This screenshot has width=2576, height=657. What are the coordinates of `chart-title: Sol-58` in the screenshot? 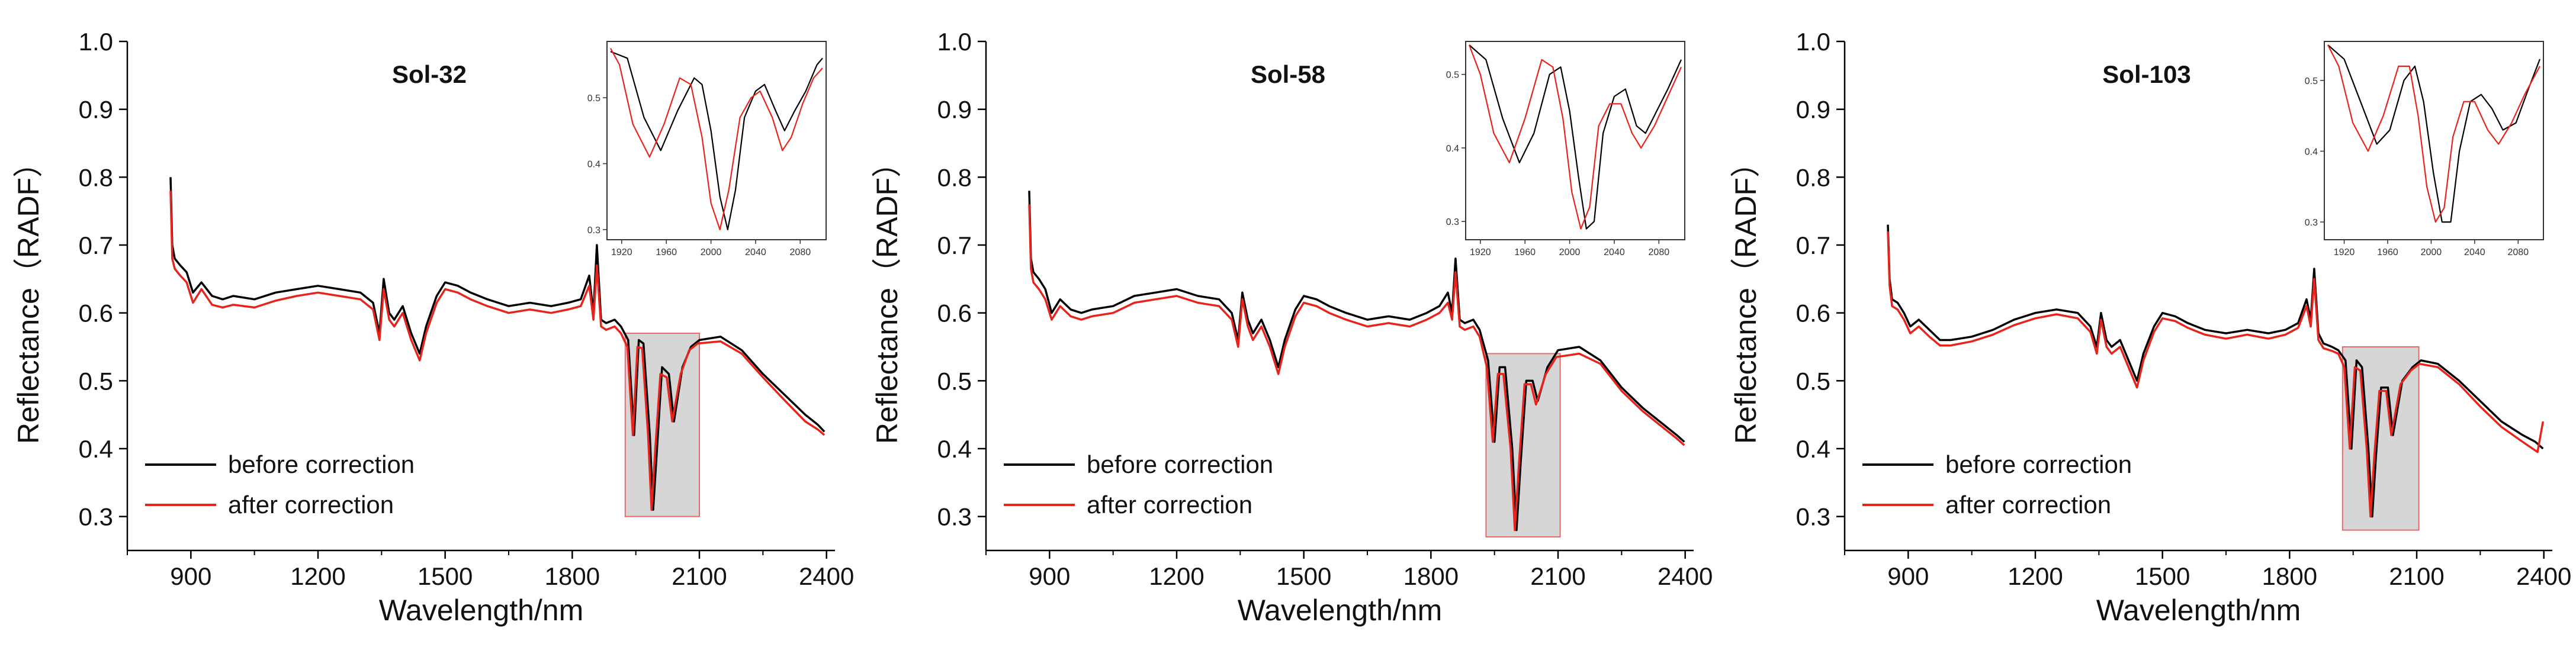 It's located at (1288, 74).